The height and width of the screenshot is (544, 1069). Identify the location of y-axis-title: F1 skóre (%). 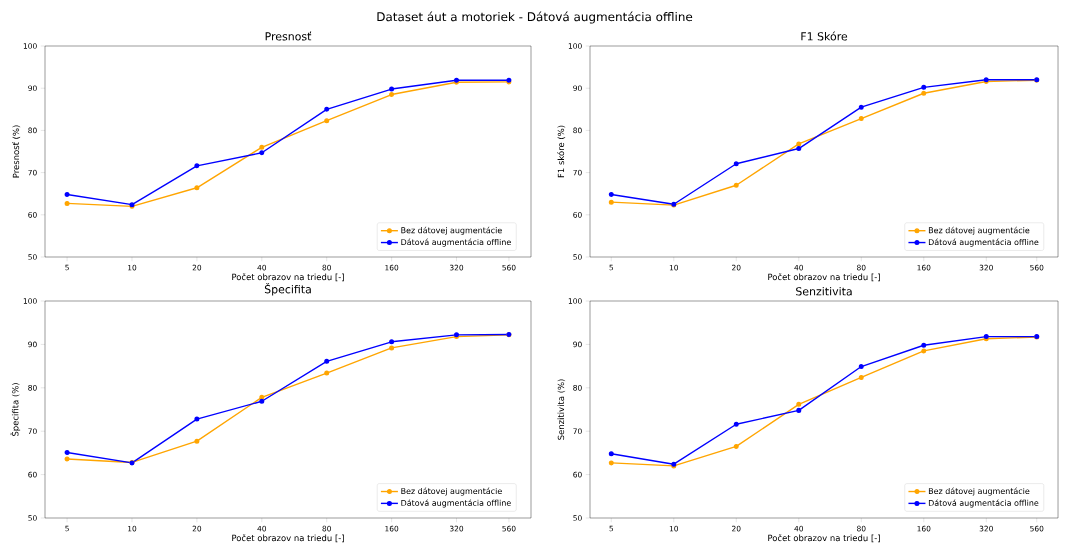
(561, 151).